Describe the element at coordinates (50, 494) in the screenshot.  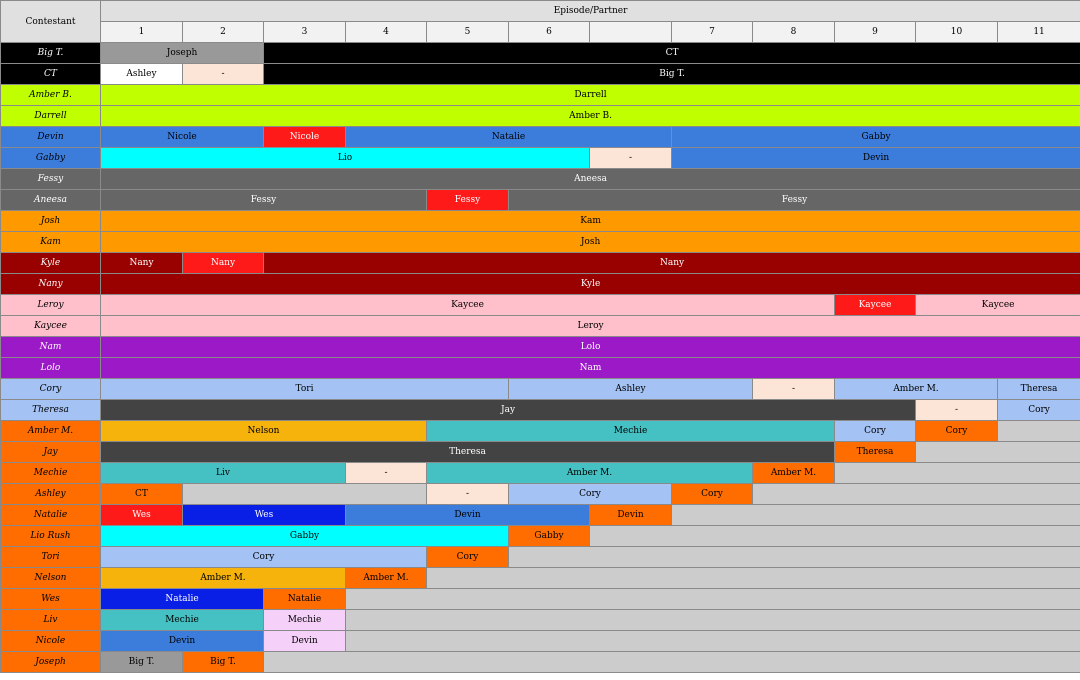
I see `contestant-name-cell: Ashley` at that location.